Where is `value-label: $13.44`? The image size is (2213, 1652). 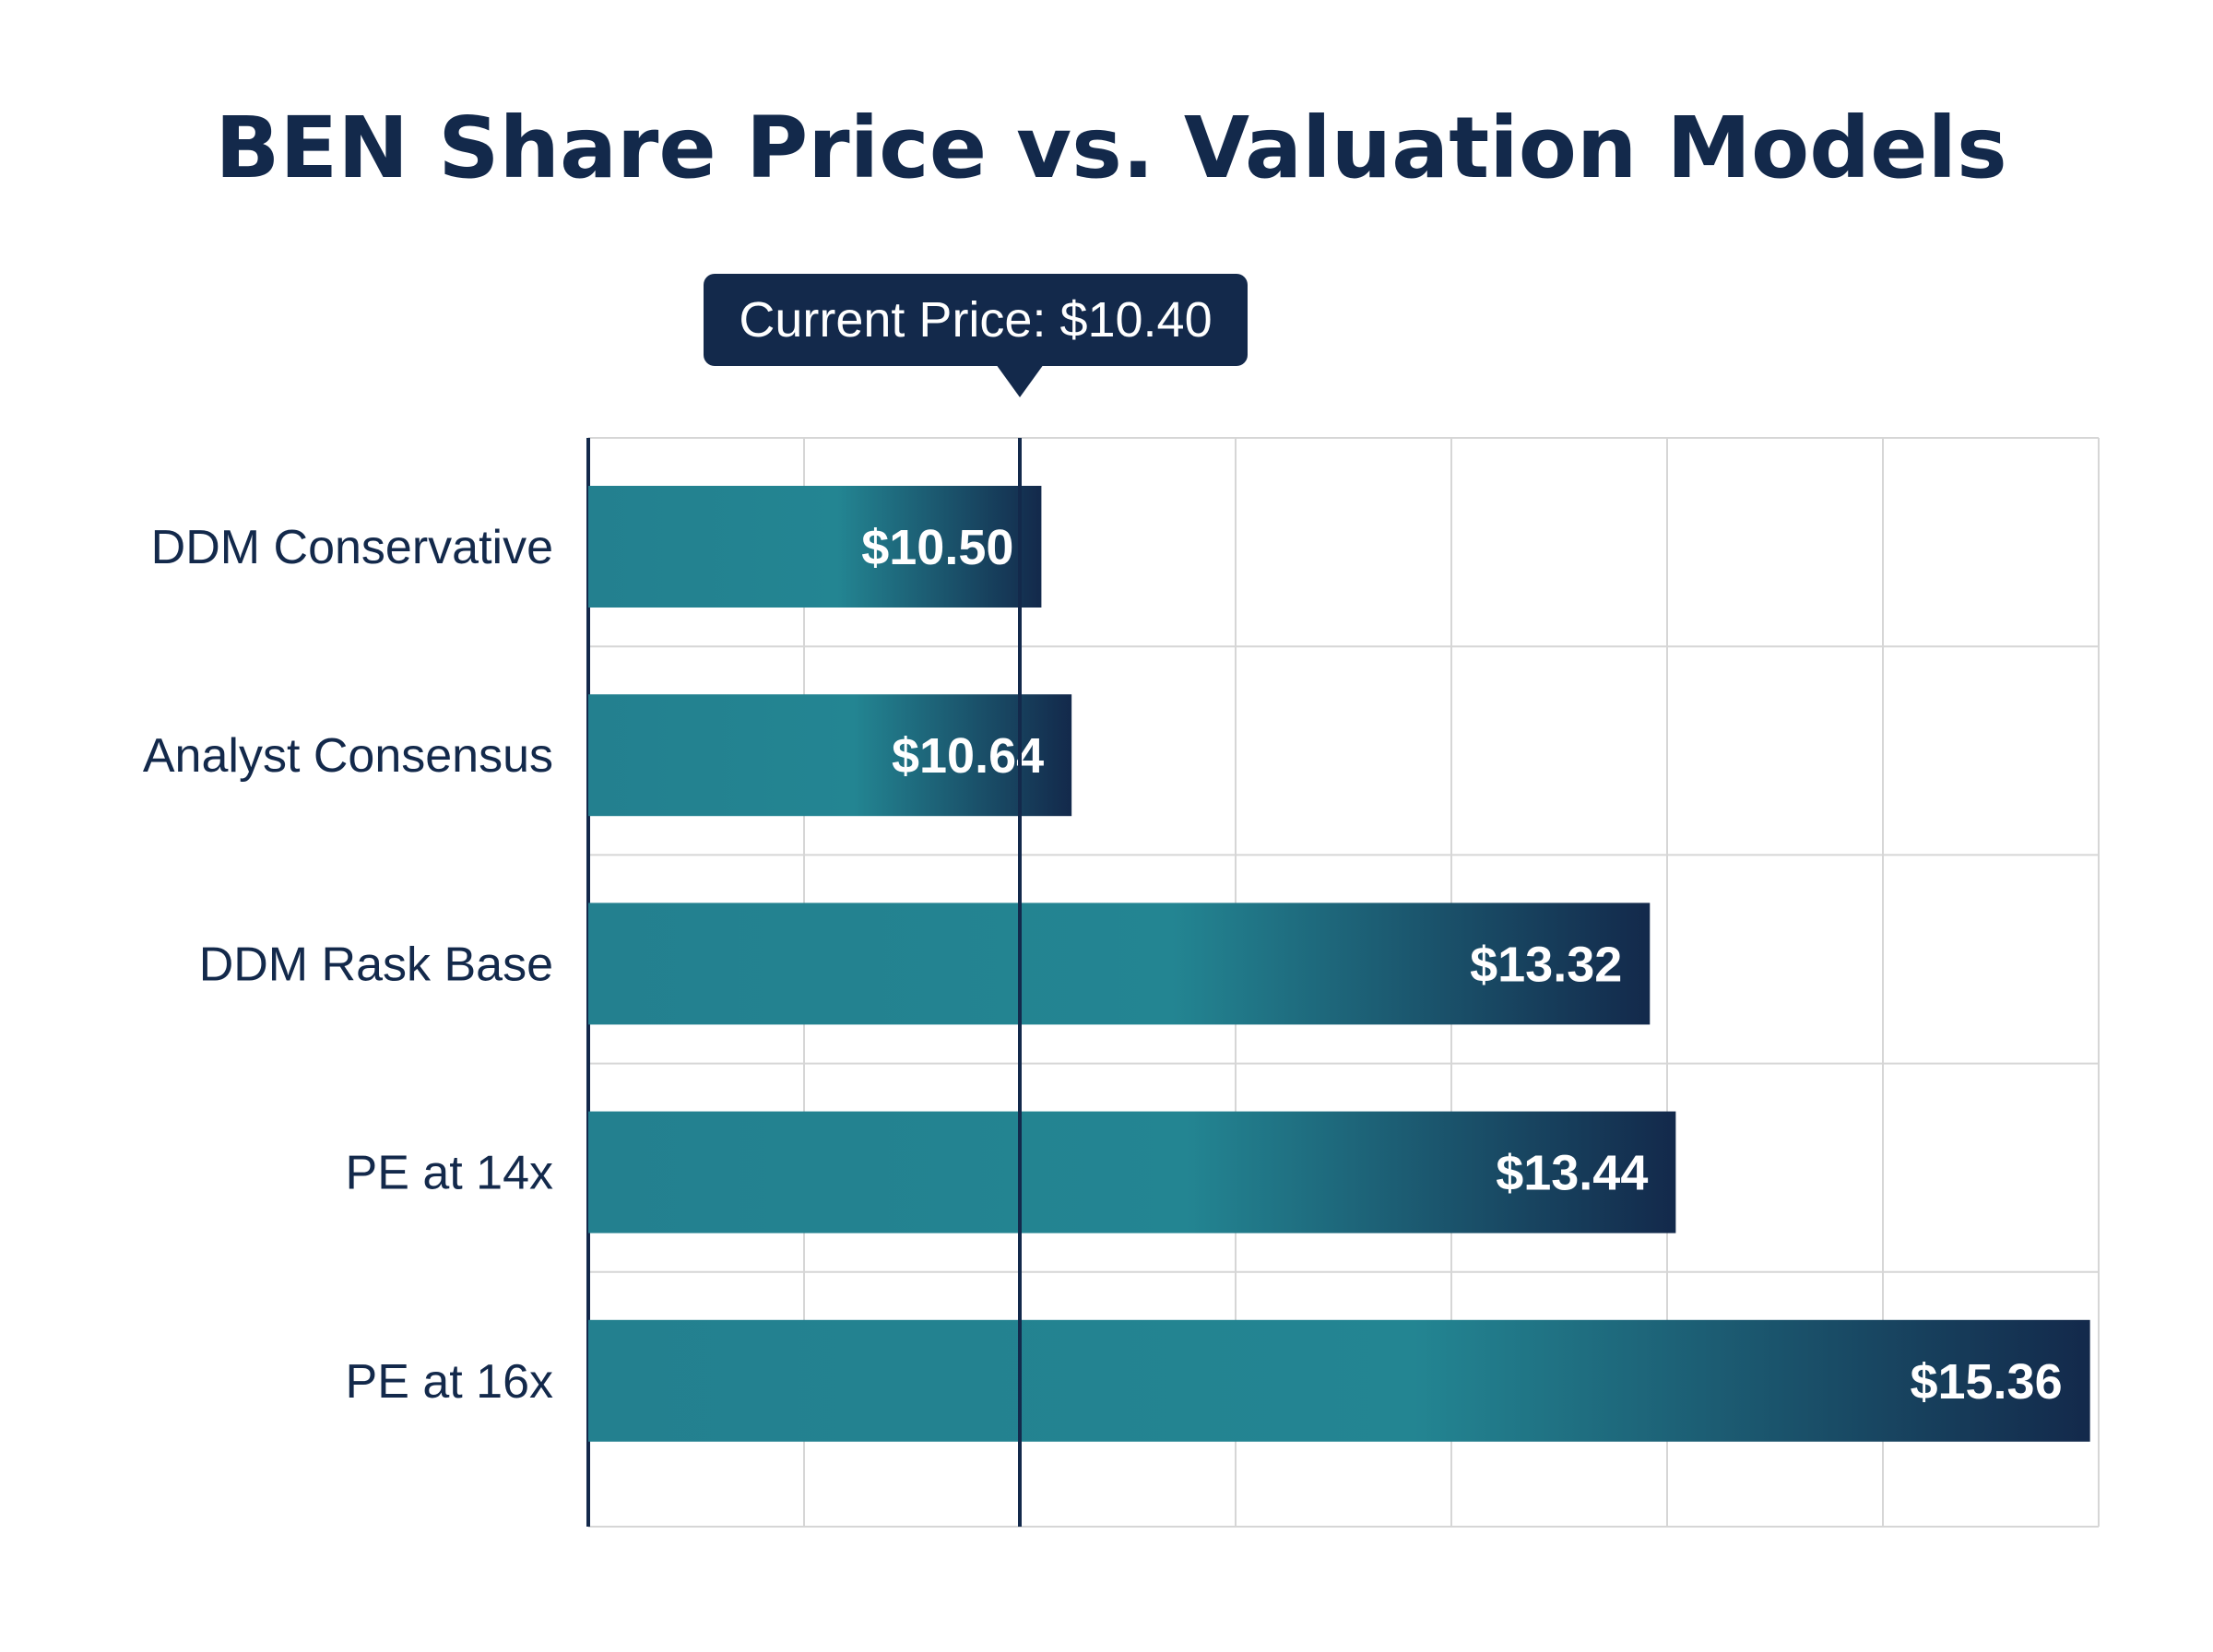
value-label: $13.44 is located at coordinates (1572, 1173).